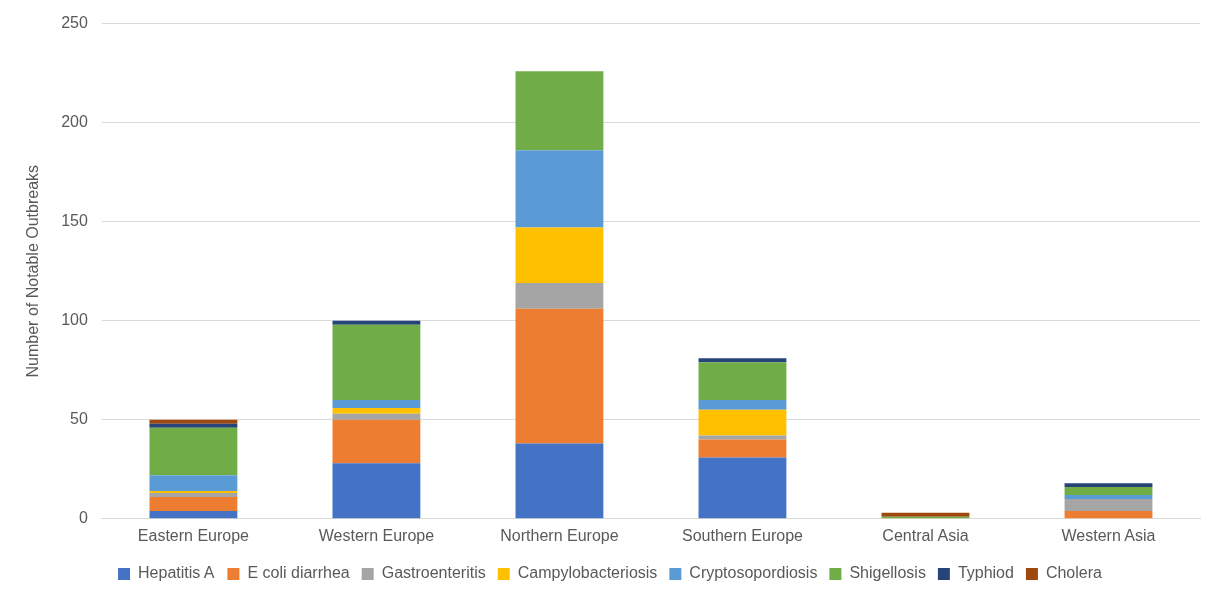 Image resolution: width=1210 pixels, height=596 pixels. What do you see at coordinates (376, 535) in the screenshot?
I see `x-tick-label: Western Europe` at bounding box center [376, 535].